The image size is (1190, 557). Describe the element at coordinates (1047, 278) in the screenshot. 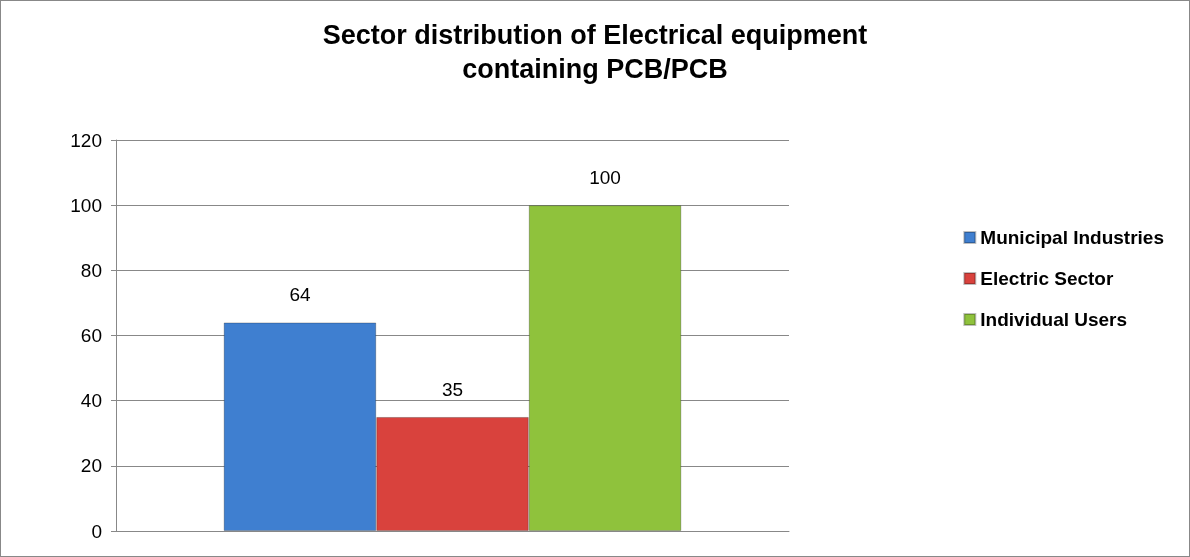

I see `legend-label: Electric Sector` at that location.